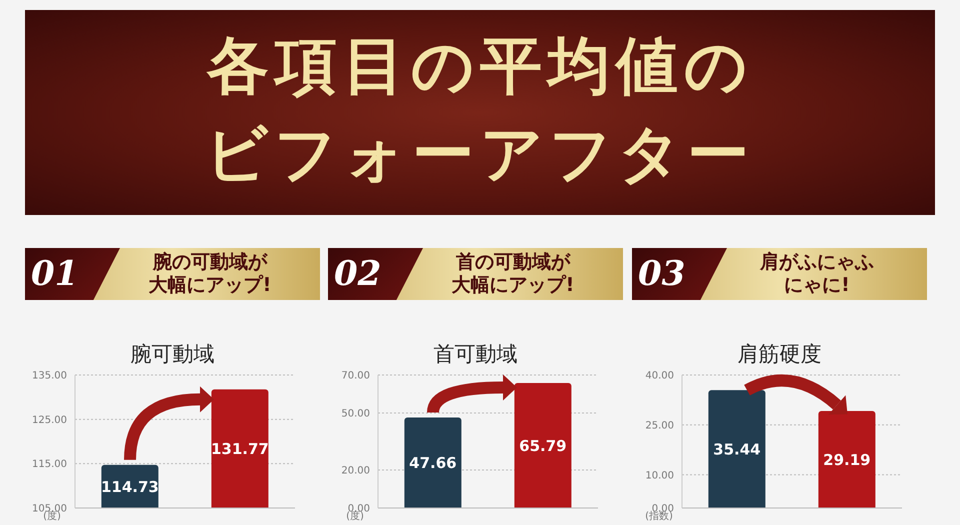 The height and width of the screenshot is (525, 960). I want to click on chart-subtitle: 首の可動域が大幅にアップ!, so click(513, 274).